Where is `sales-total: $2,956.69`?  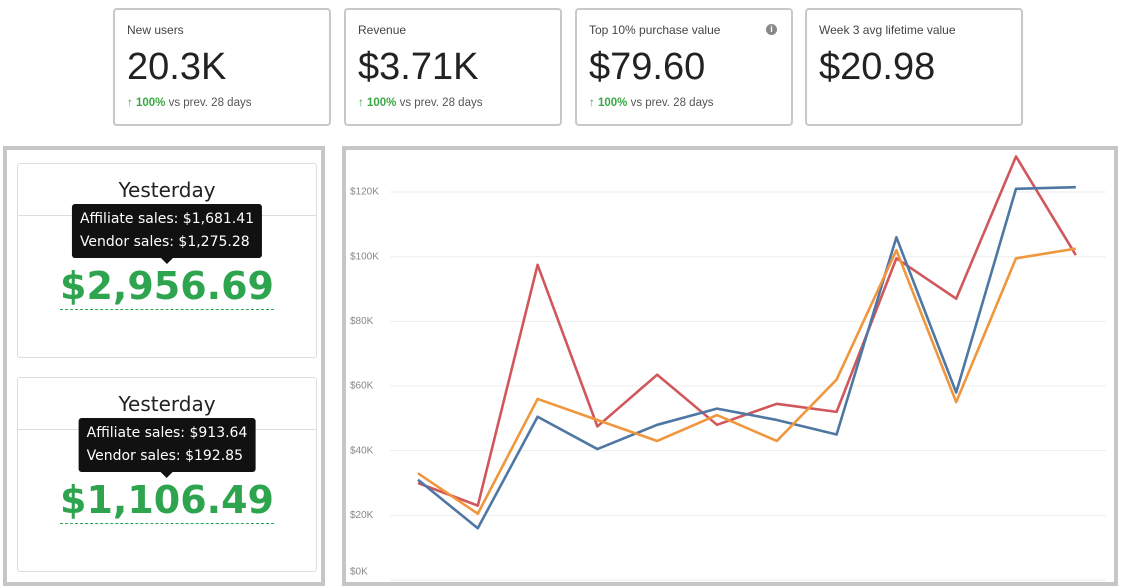 sales-total: $2,956.69 is located at coordinates (167, 287).